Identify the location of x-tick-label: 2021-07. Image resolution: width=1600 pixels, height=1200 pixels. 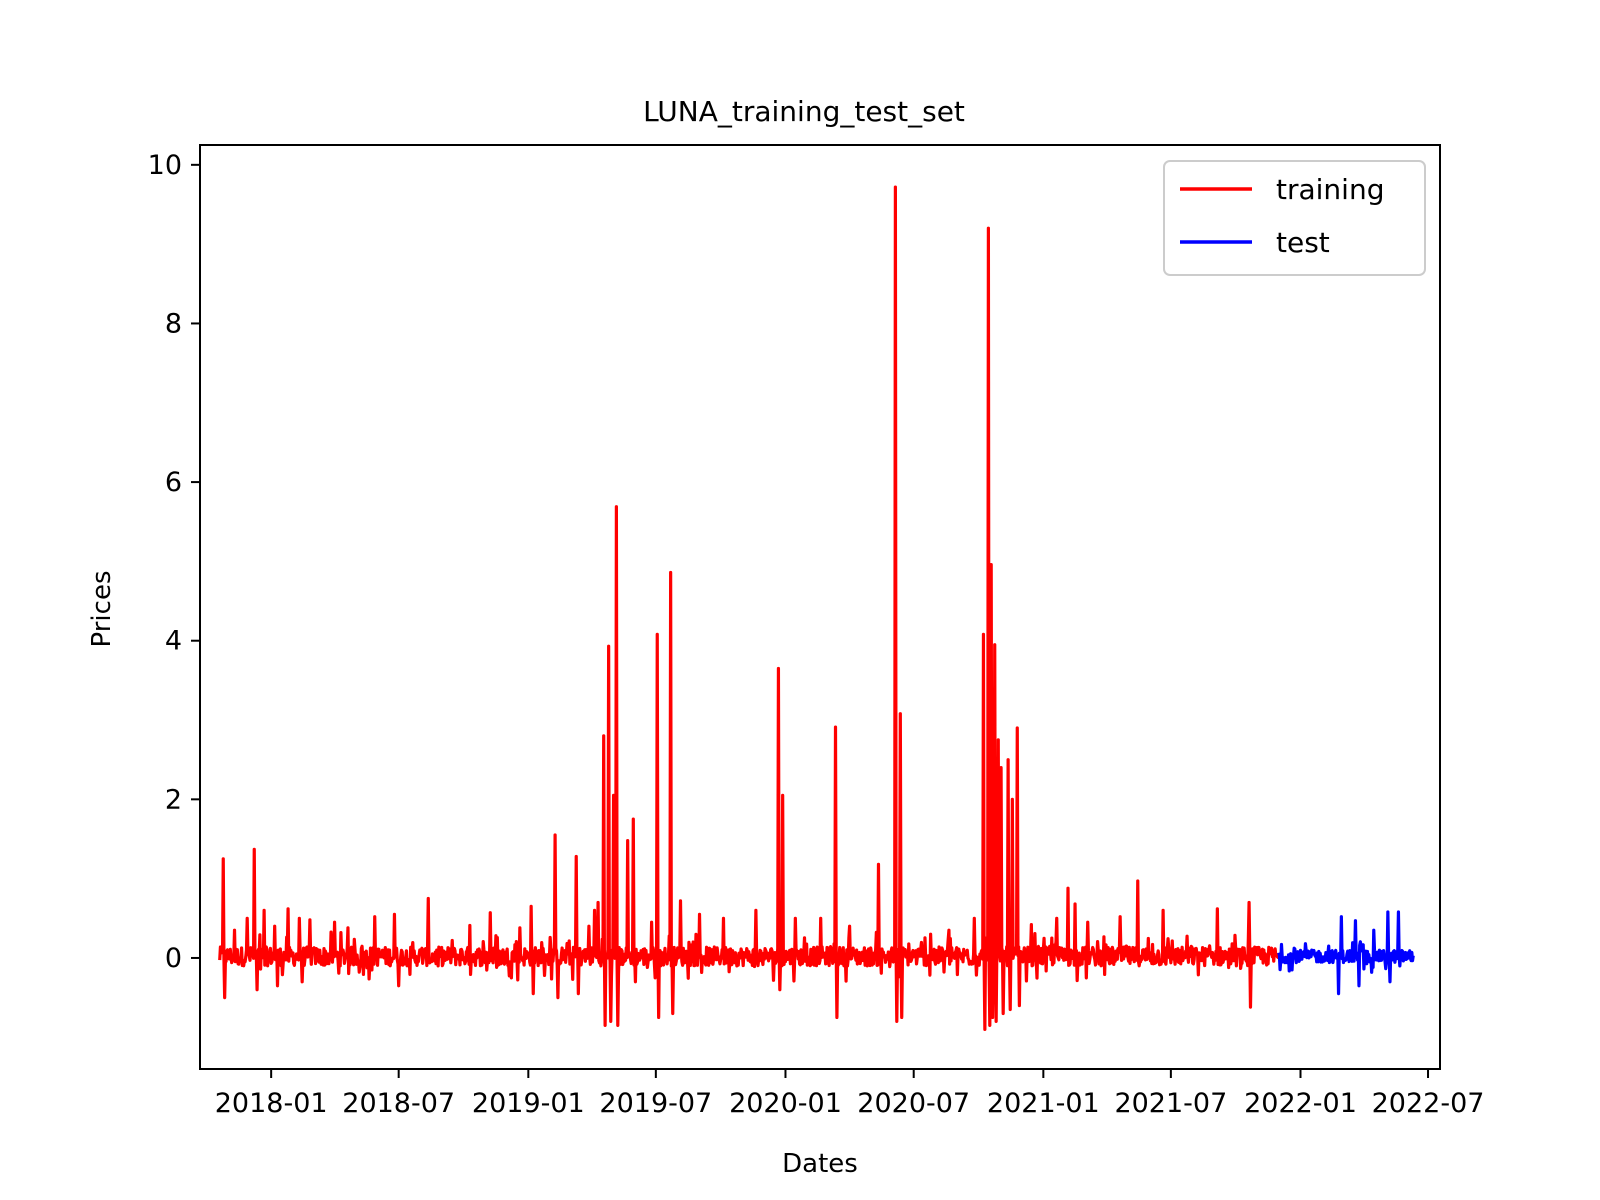
(1170, 1103).